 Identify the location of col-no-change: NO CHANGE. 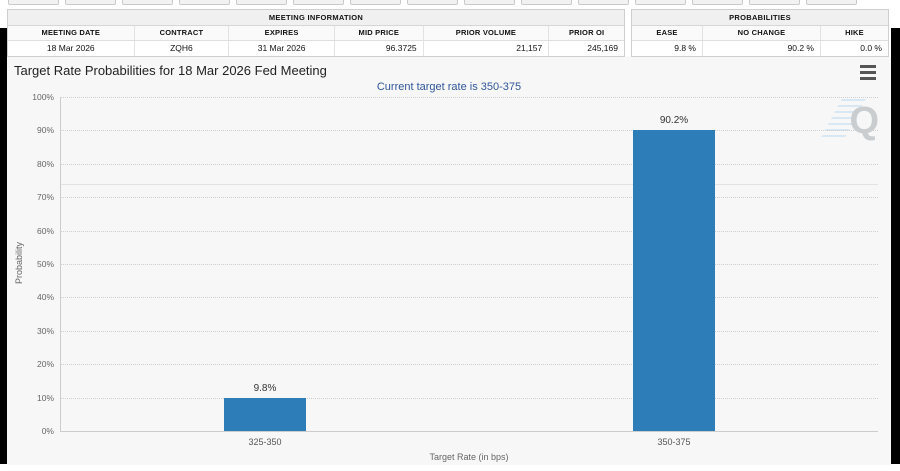
(761, 33).